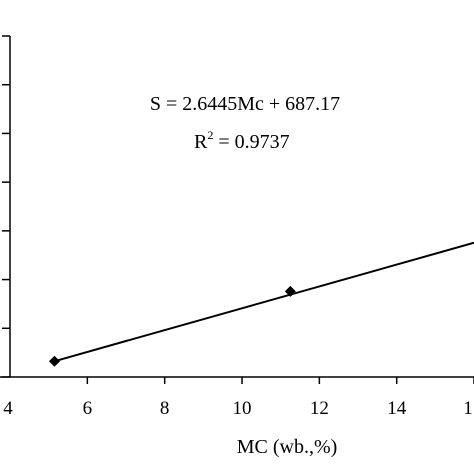  What do you see at coordinates (245, 104) in the screenshot?
I see `equation-annotation: S = 2.6445Mc + 687.17` at bounding box center [245, 104].